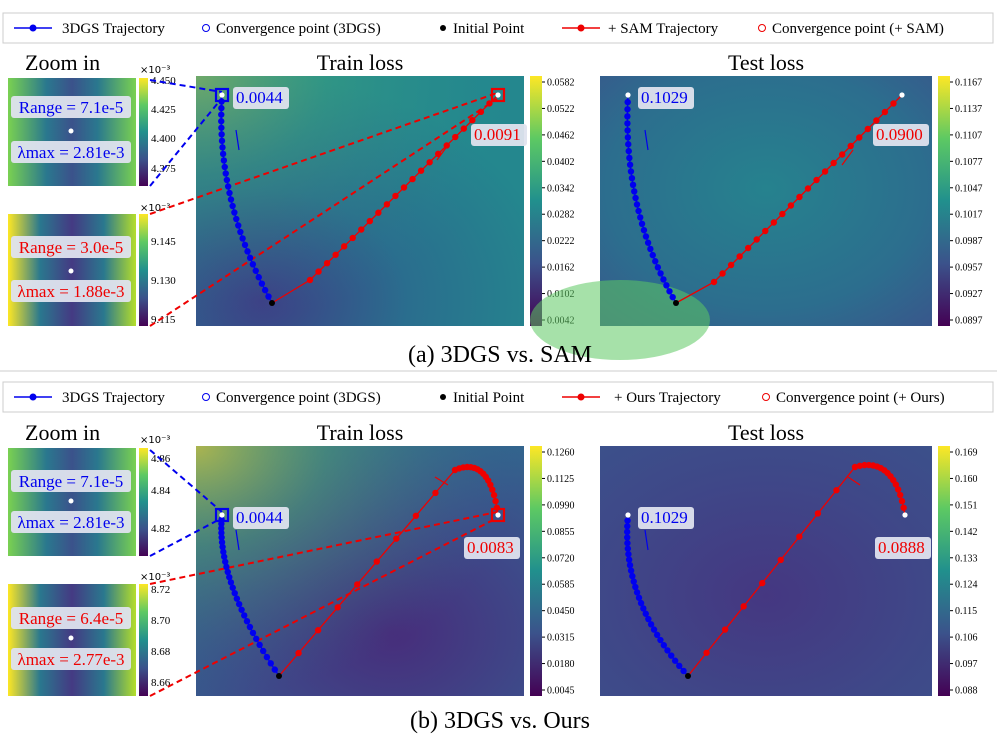  I want to click on colorbar-tick-label: 0.124, so click(966, 585).